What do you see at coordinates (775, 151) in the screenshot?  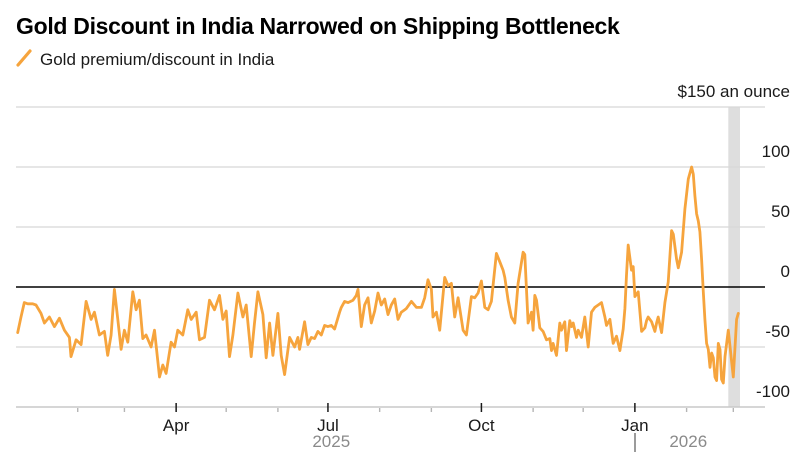 I see `y-tick-label: 100` at bounding box center [775, 151].